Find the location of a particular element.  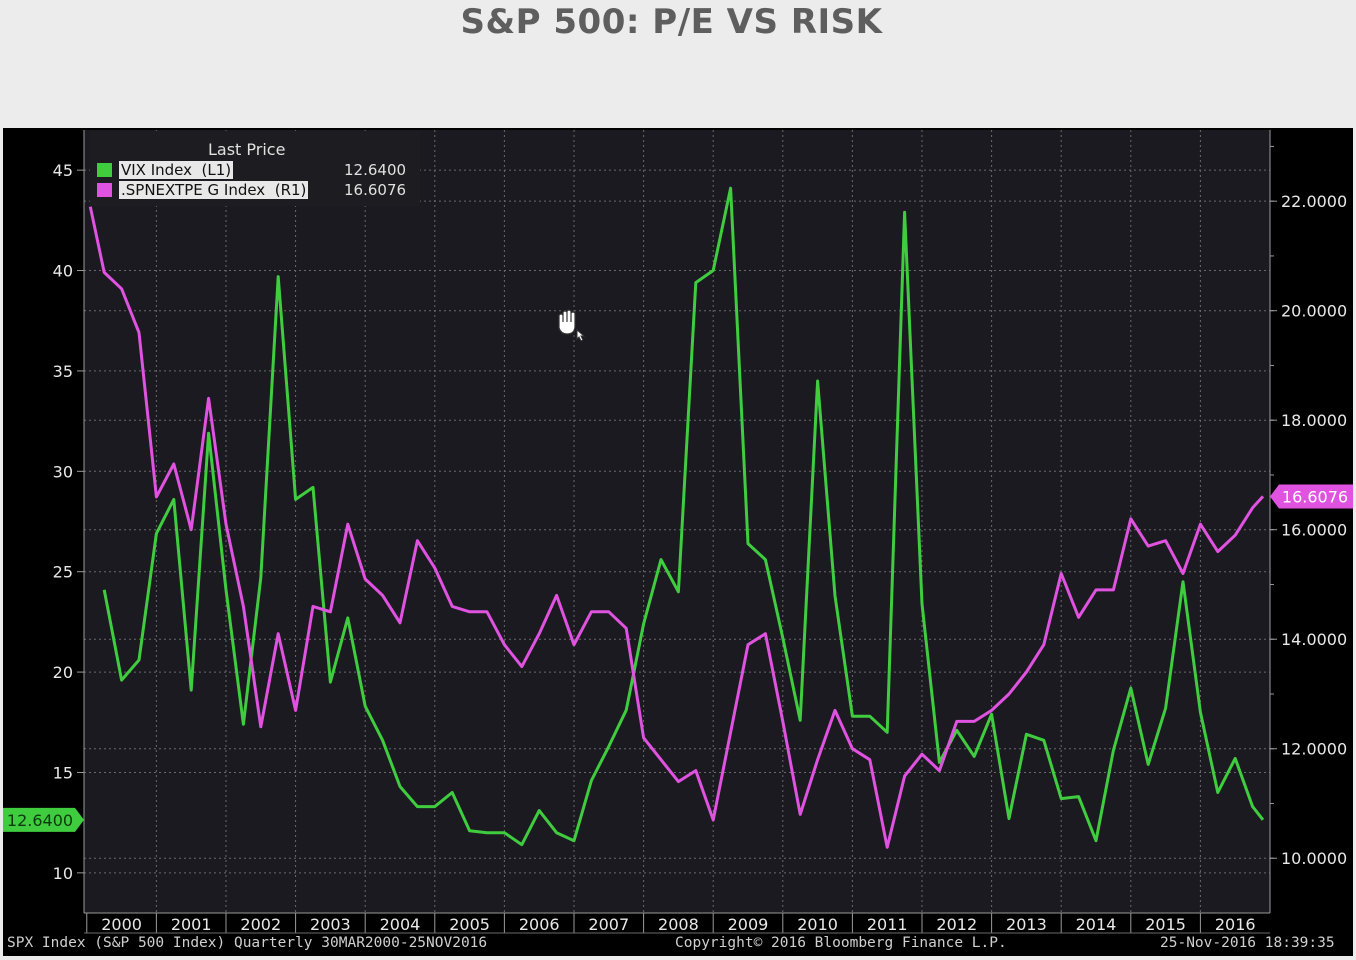

x-tick-label: 2003 is located at coordinates (330, 924).